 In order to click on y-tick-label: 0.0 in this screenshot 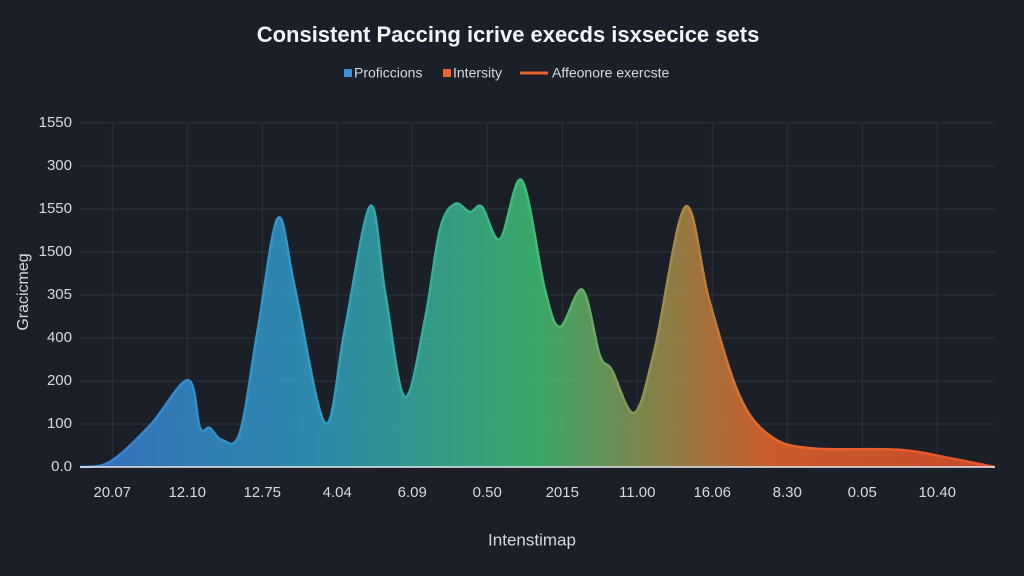, I will do `click(61, 466)`.